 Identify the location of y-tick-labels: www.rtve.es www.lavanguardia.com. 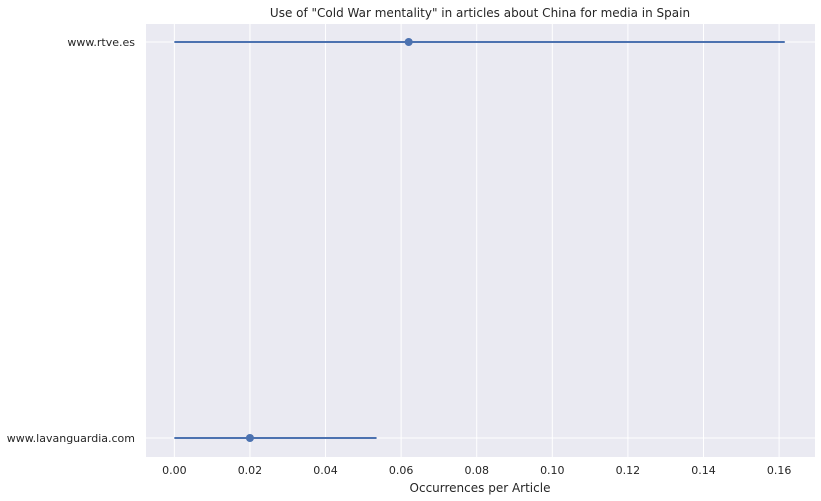
(71, 240).